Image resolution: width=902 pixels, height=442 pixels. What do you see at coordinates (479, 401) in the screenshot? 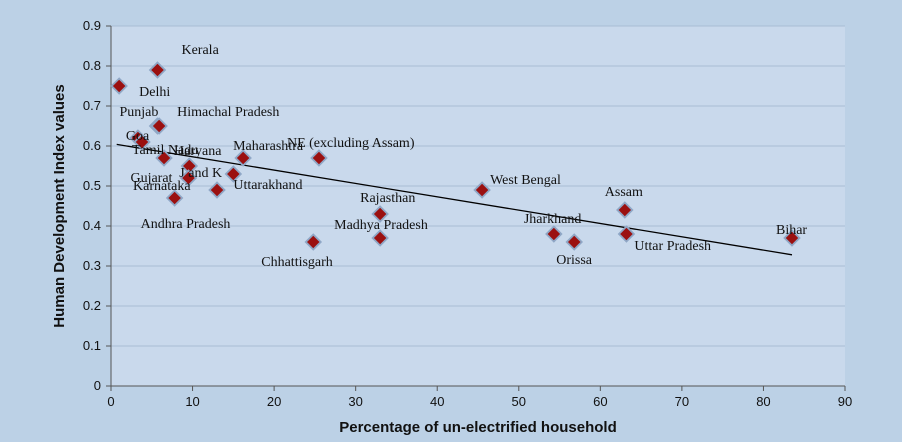
I see `x-tick-labels: 0 10 20 30 40 50 60 70 80 90` at bounding box center [479, 401].